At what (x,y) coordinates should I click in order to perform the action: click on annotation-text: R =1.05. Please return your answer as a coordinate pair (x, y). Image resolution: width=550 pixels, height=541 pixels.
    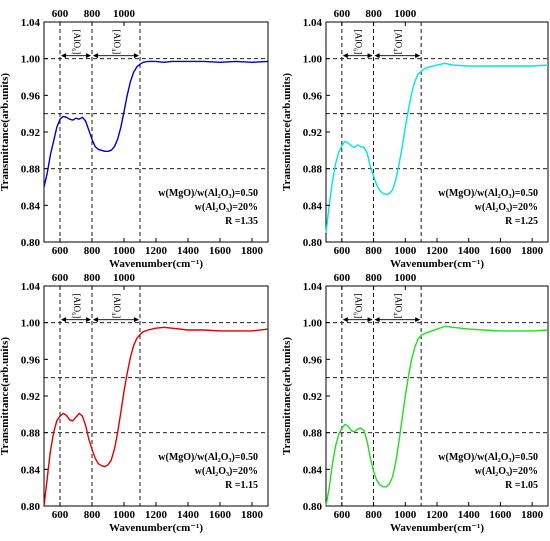
    Looking at the image, I should click on (521, 485).